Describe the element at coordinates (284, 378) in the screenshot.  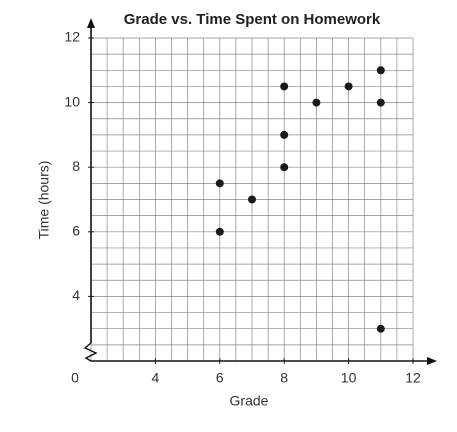
I see `x-tick-label: 8` at that location.